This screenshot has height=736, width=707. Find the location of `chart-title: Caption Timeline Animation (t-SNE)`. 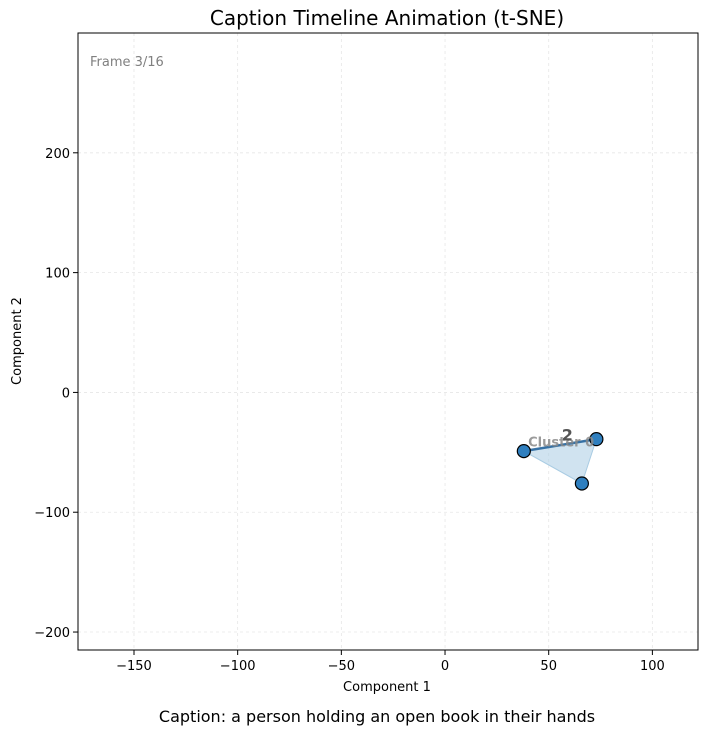

chart-title: Caption Timeline Animation (t-SNE) is located at coordinates (387, 18).